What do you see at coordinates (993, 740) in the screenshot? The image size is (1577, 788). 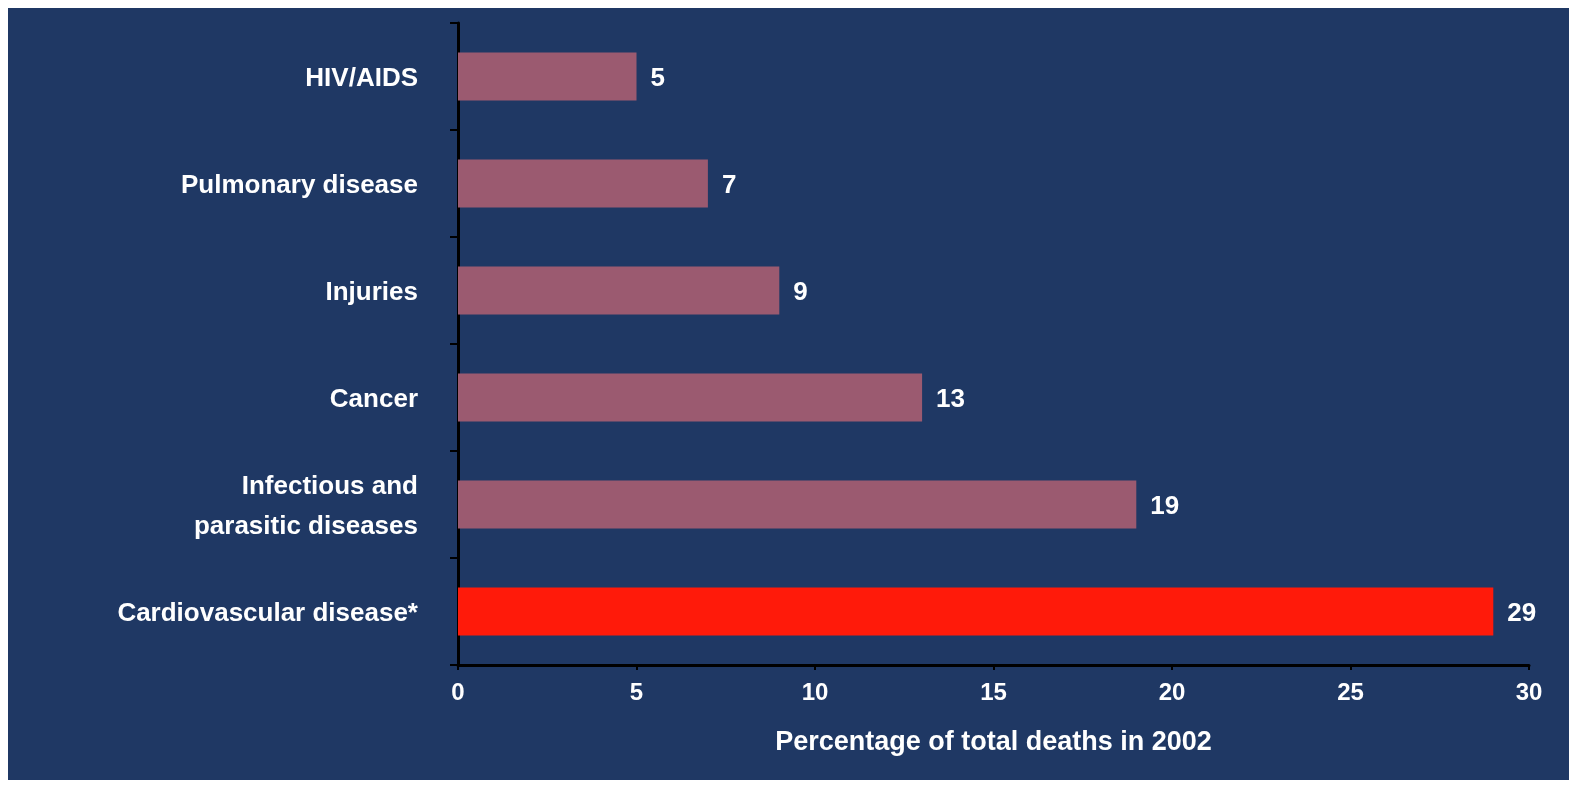 I see `x-axis-title: Percentage of total deaths in 2002` at bounding box center [993, 740].